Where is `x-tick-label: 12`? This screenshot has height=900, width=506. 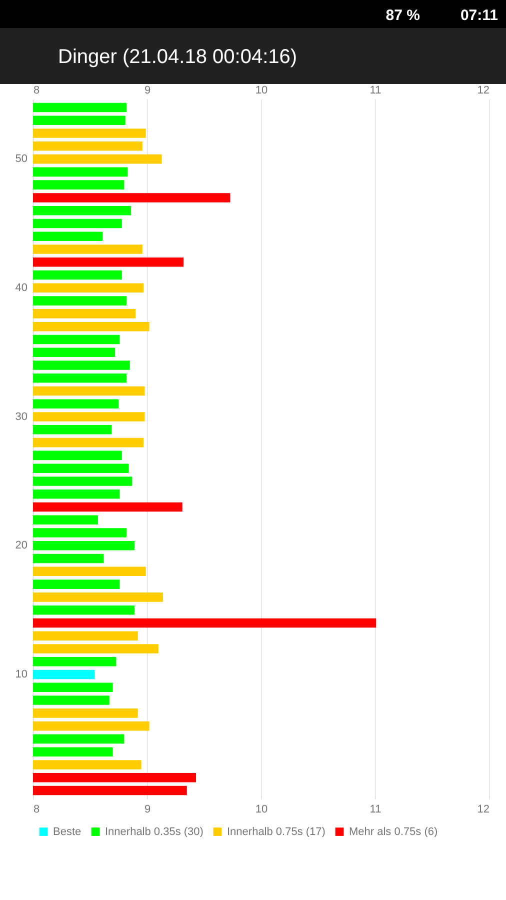
x-tick-label: 12 is located at coordinates (483, 90).